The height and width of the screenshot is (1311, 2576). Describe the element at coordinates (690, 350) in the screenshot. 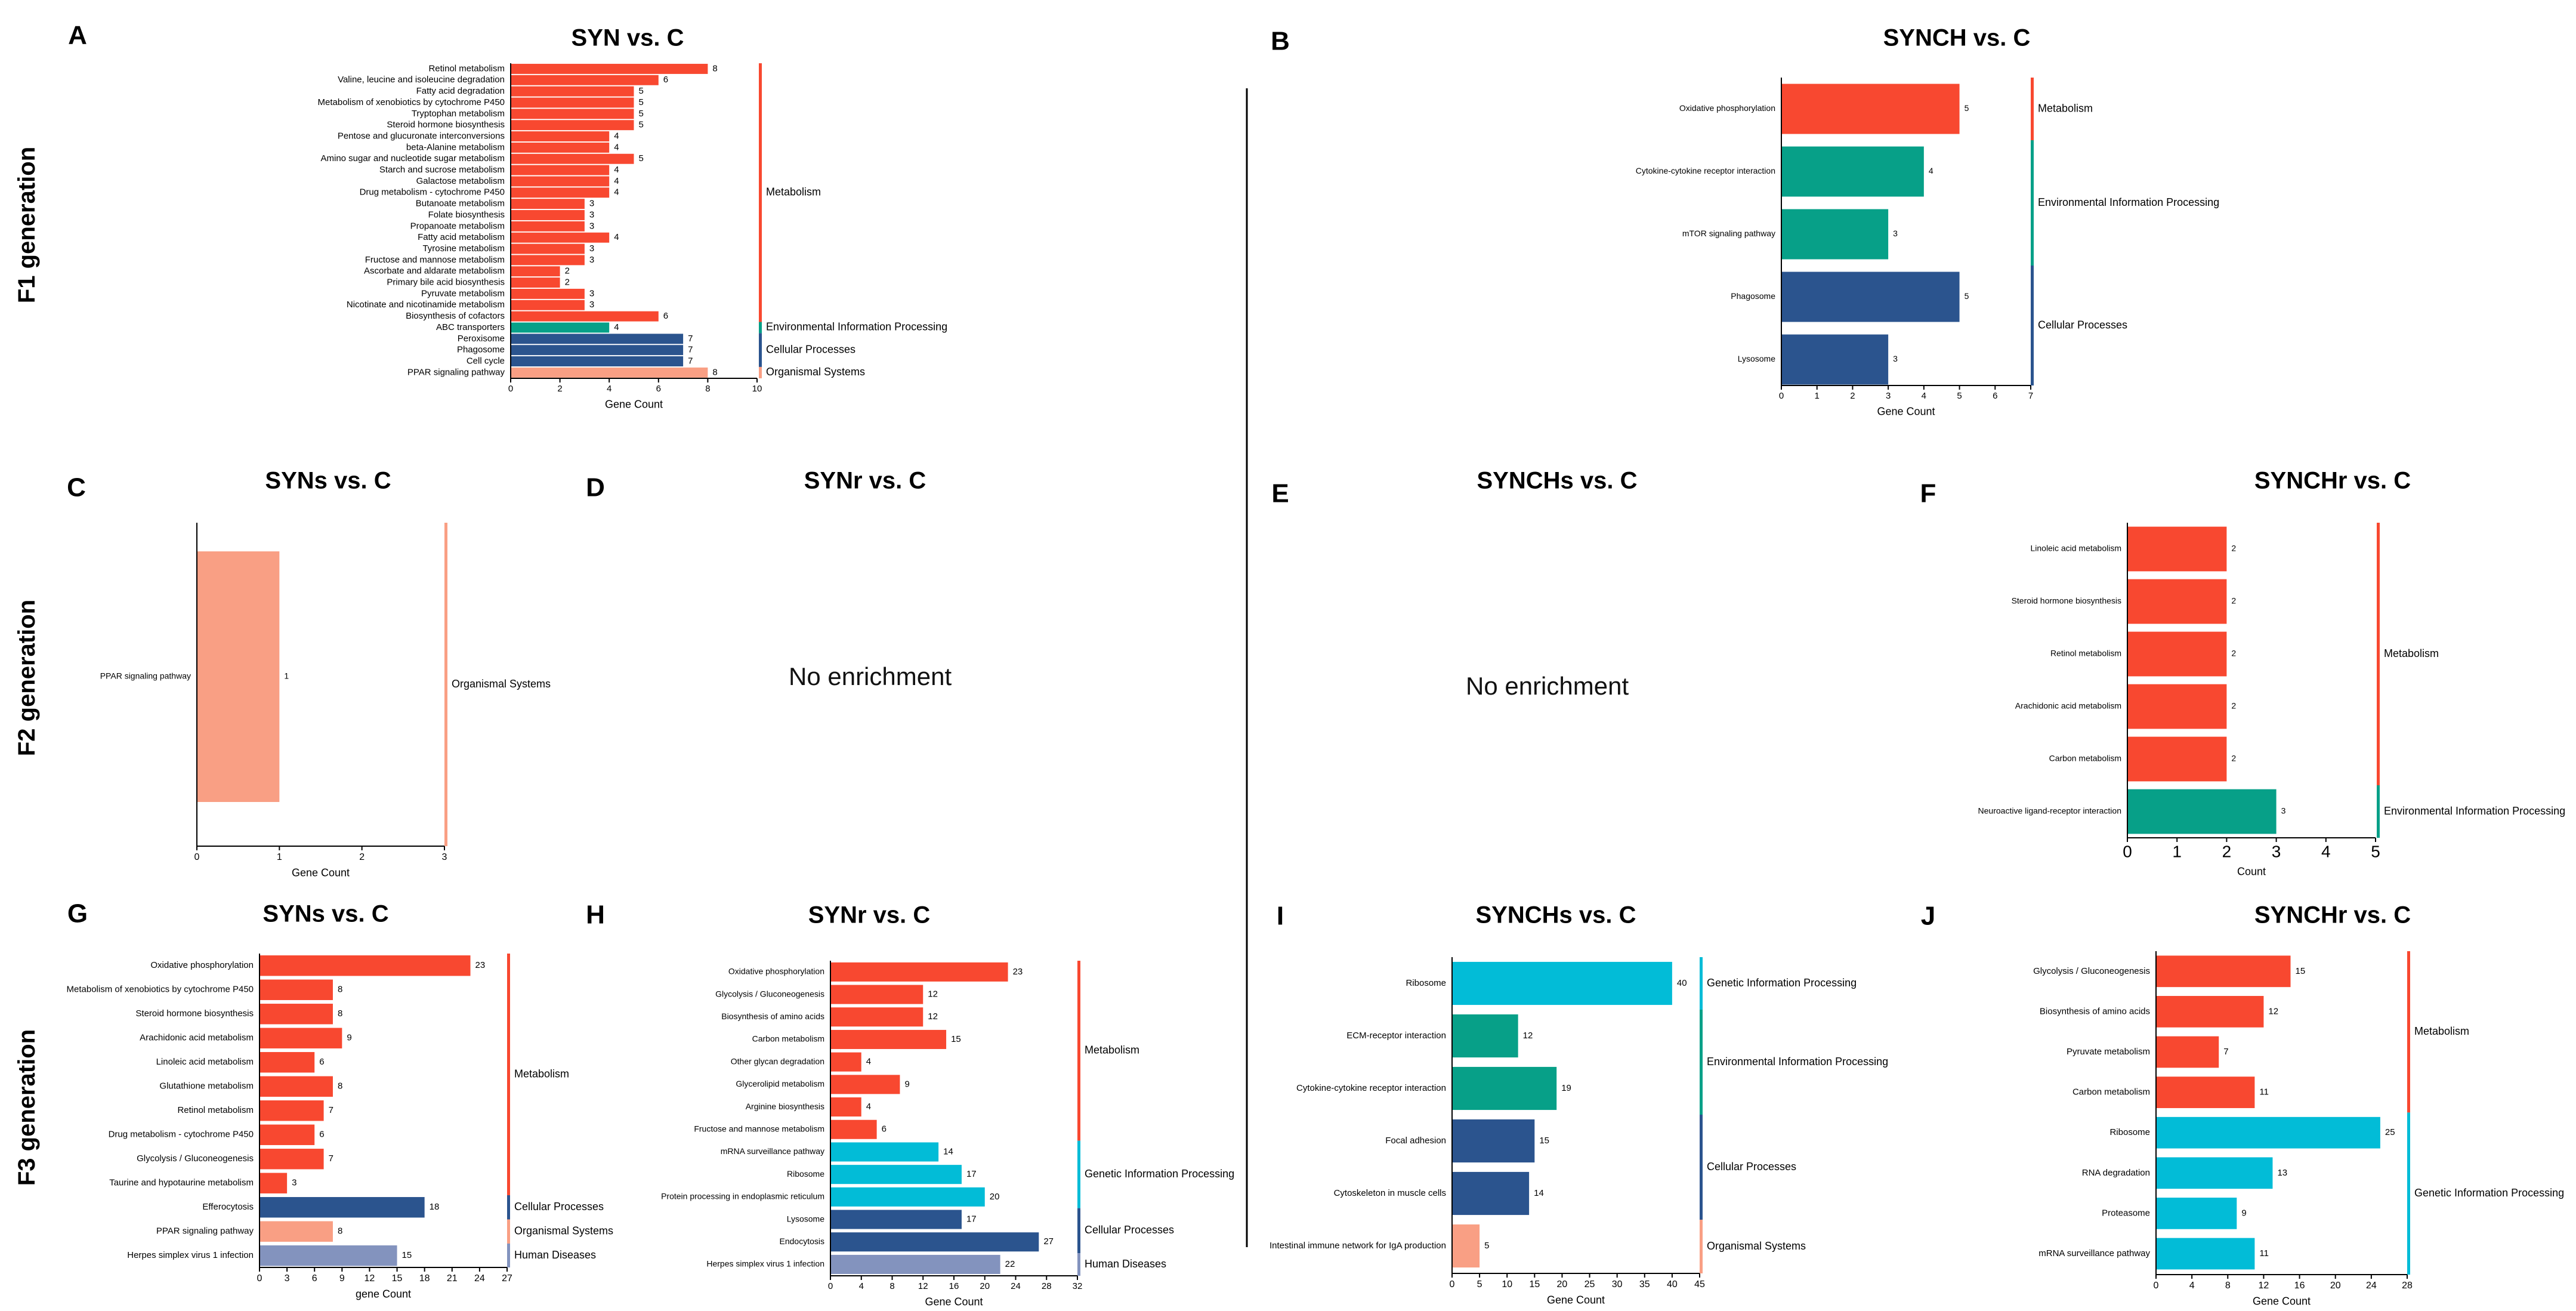

I see `value-label-A-26: 7` at that location.